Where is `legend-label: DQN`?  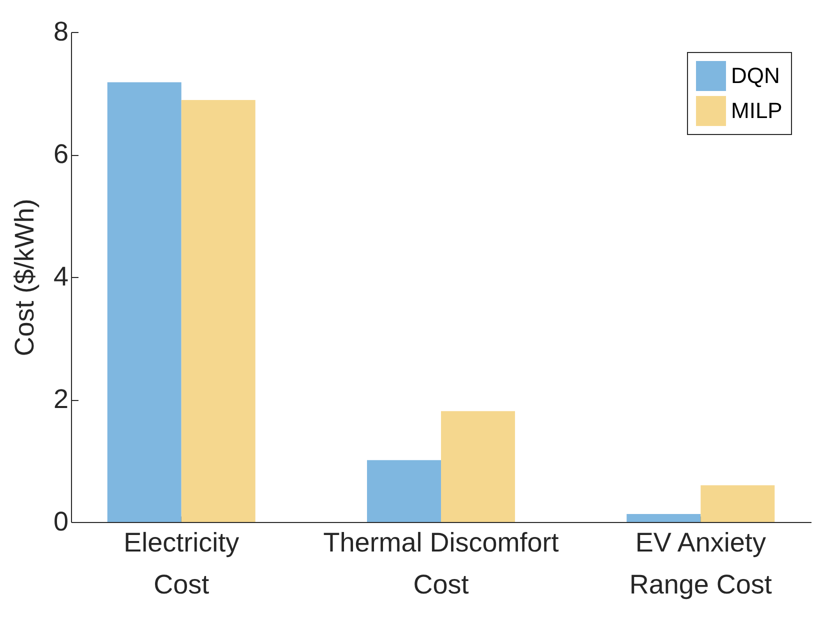 legend-label: DQN is located at coordinates (755, 75).